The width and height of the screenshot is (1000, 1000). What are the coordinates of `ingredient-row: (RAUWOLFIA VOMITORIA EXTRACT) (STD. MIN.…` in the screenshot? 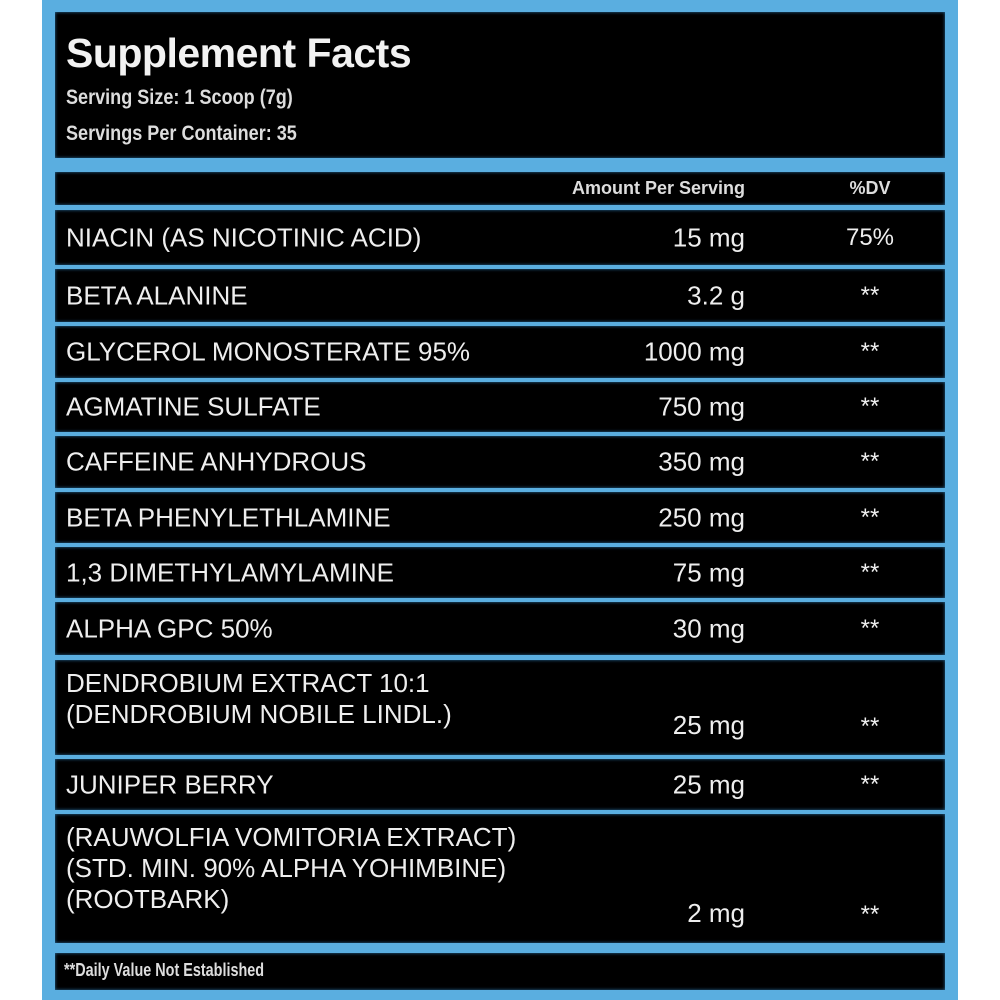 It's located at (500, 878).